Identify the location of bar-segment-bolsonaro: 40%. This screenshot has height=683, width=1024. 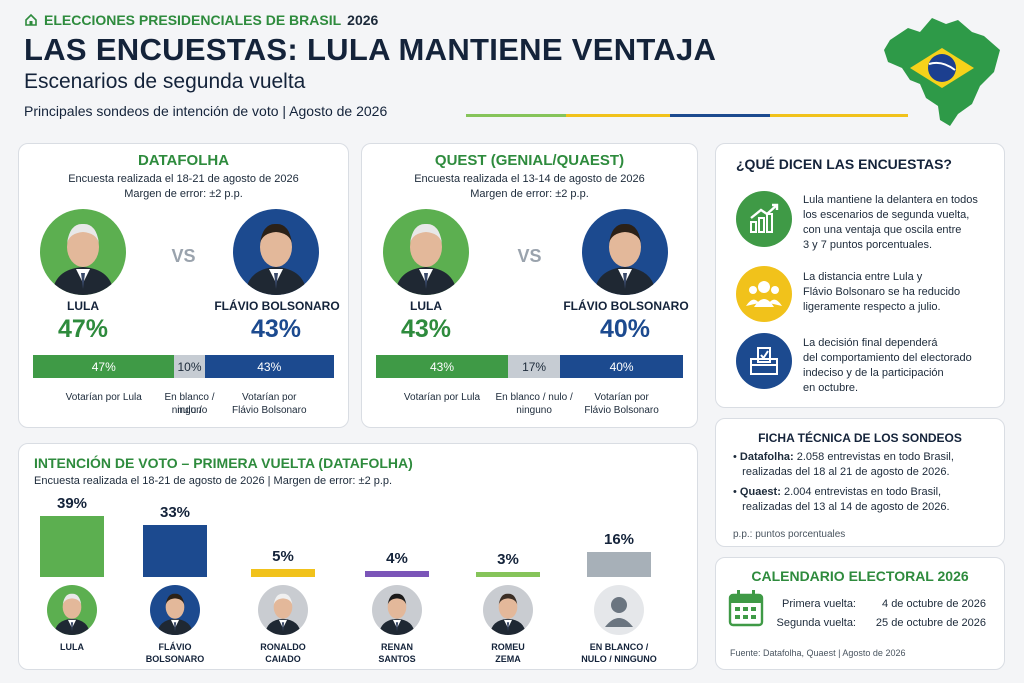
(621, 366).